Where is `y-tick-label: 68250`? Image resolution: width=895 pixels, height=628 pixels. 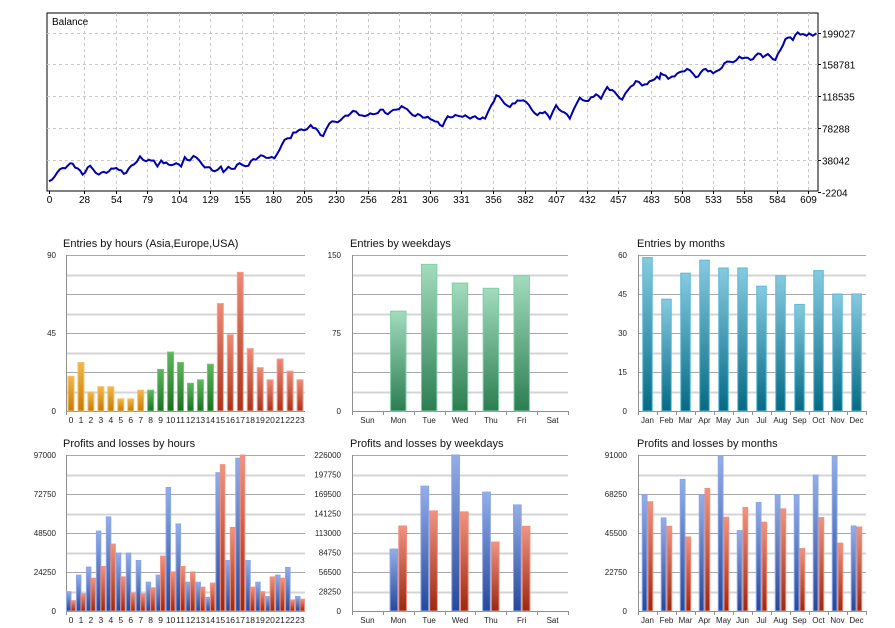 y-tick-label: 68250 is located at coordinates (616, 494).